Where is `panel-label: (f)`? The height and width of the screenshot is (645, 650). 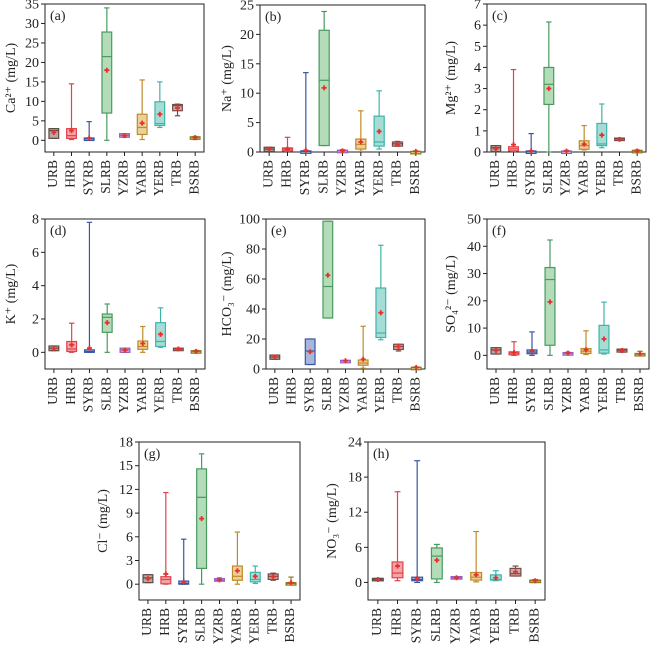
panel-label: (f) is located at coordinates (499, 231).